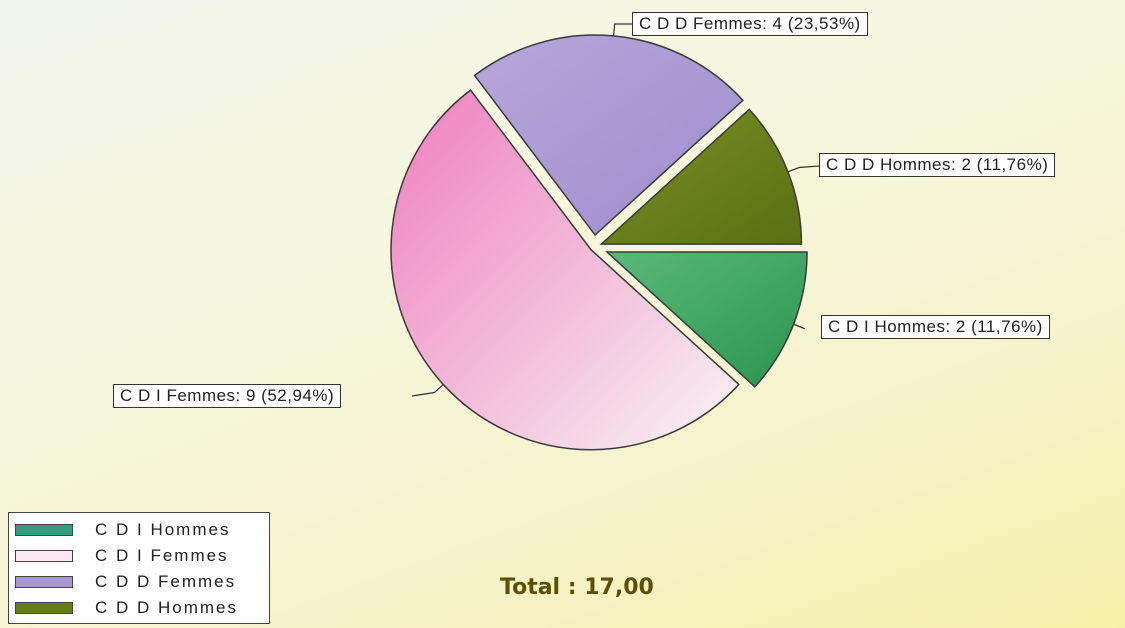 This screenshot has height=628, width=1125. What do you see at coordinates (799, 326) in the screenshot?
I see `leader-cdi-hommes` at bounding box center [799, 326].